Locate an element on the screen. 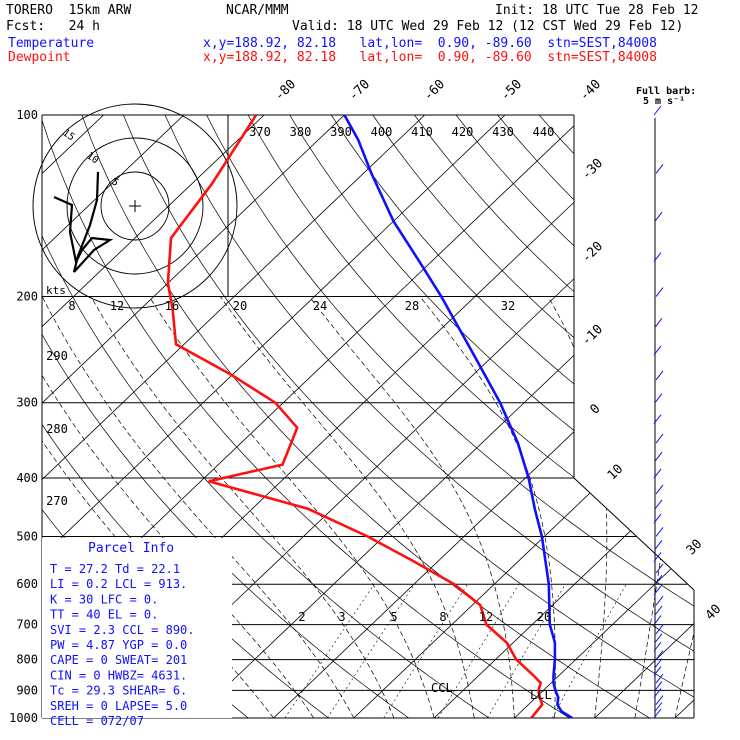  isotherm-label: -60 is located at coordinates (434, 90).